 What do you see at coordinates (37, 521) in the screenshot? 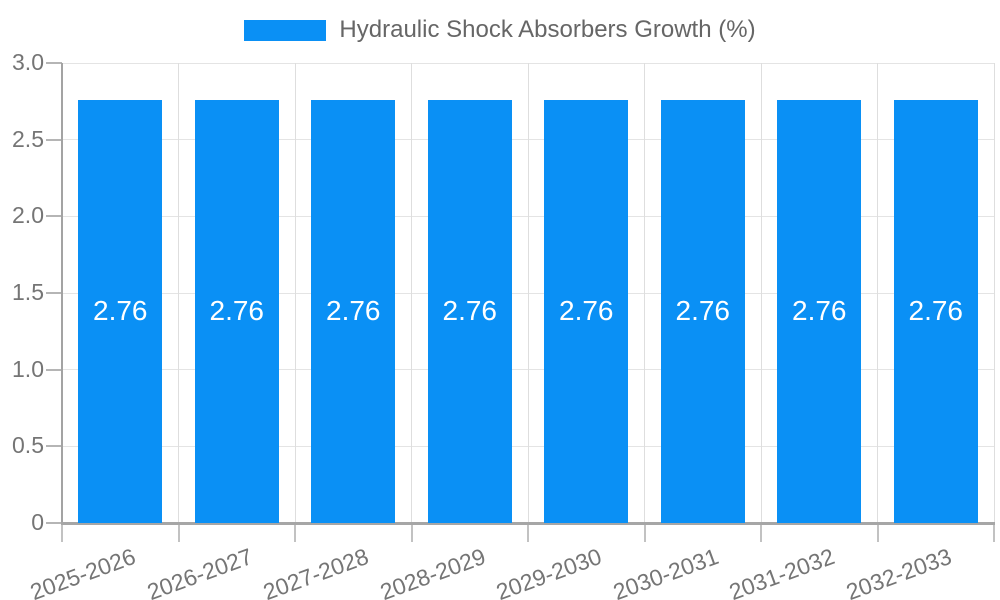
I see `y-tick-label: 0` at bounding box center [37, 521].